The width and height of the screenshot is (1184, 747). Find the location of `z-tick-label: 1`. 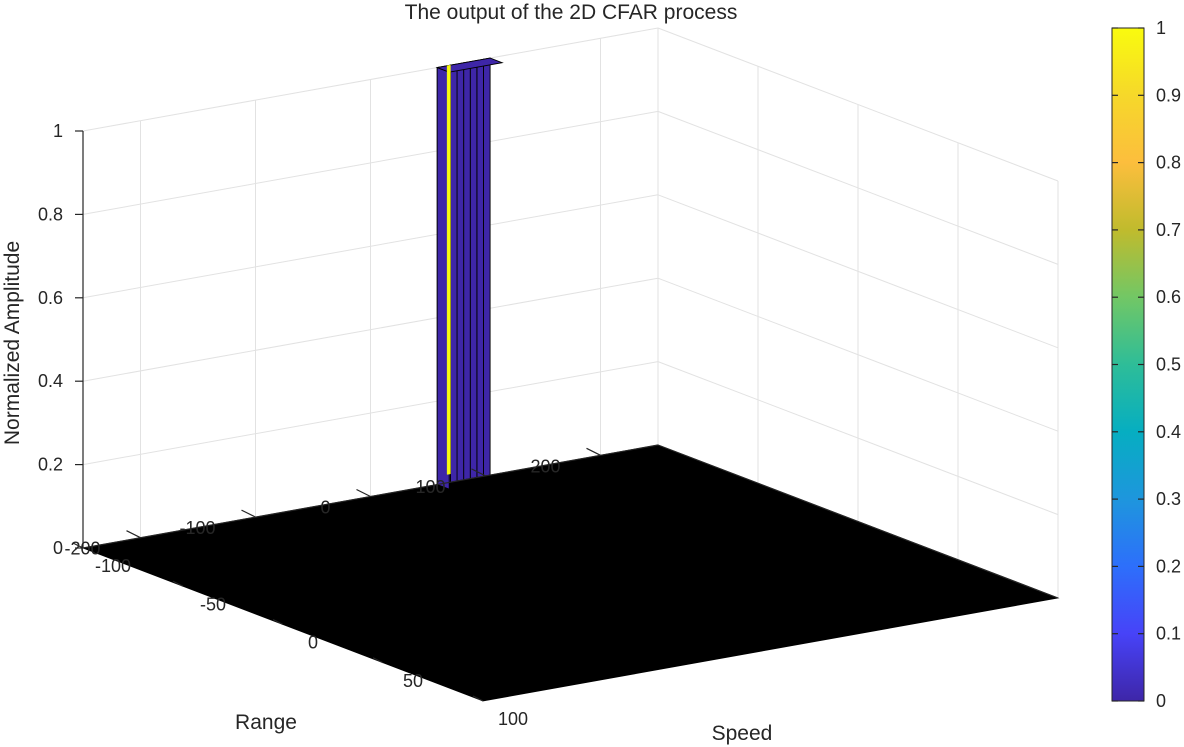

z-tick-label: 1 is located at coordinates (58, 131).